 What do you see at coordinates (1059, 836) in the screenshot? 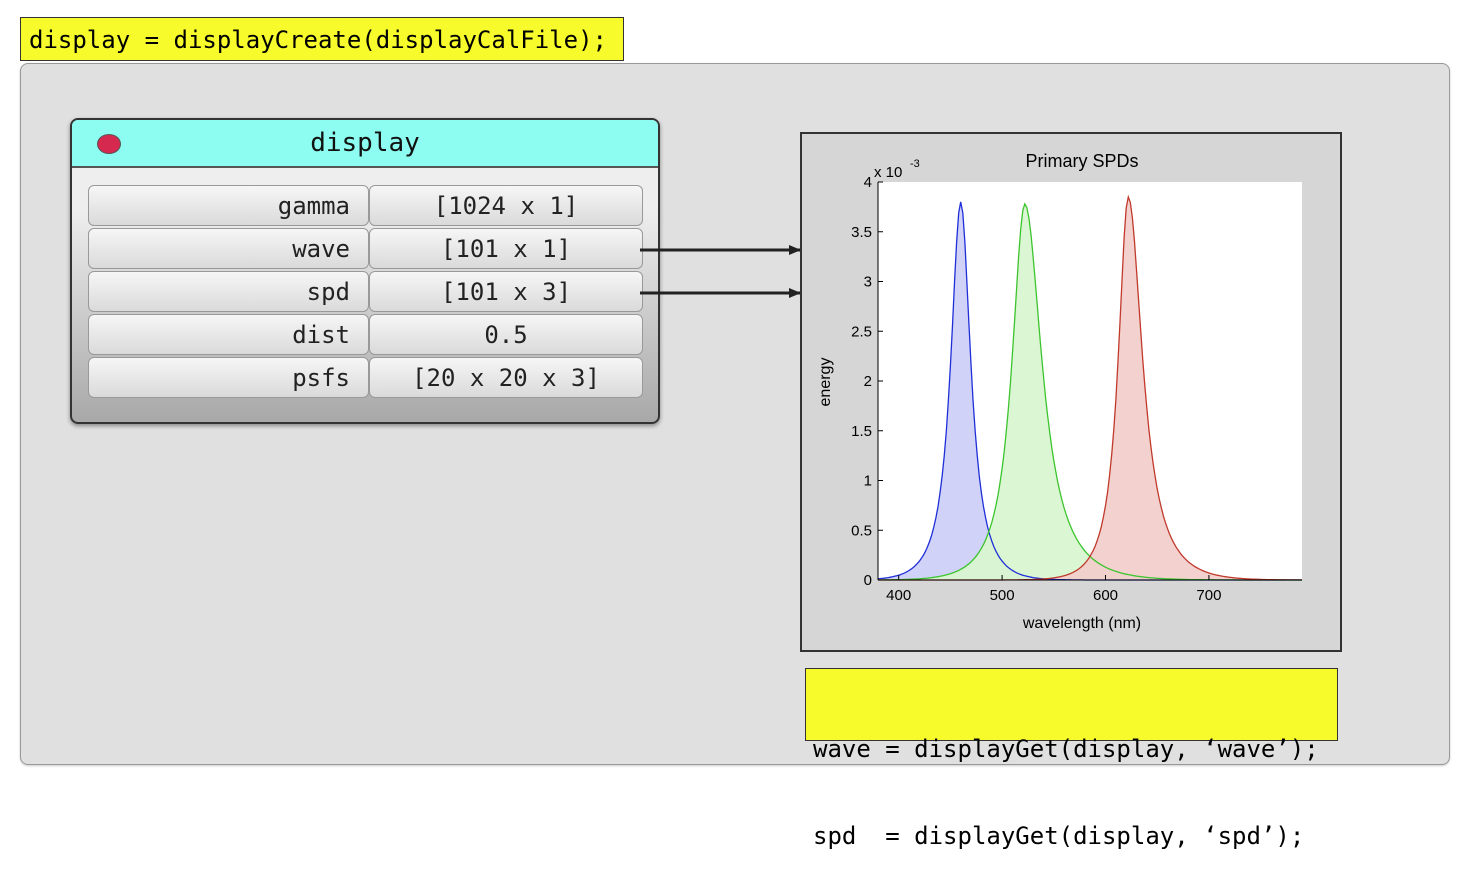
I see `code-line-spd: spd = displayGet(display, ‘spd’);` at bounding box center [1059, 836].